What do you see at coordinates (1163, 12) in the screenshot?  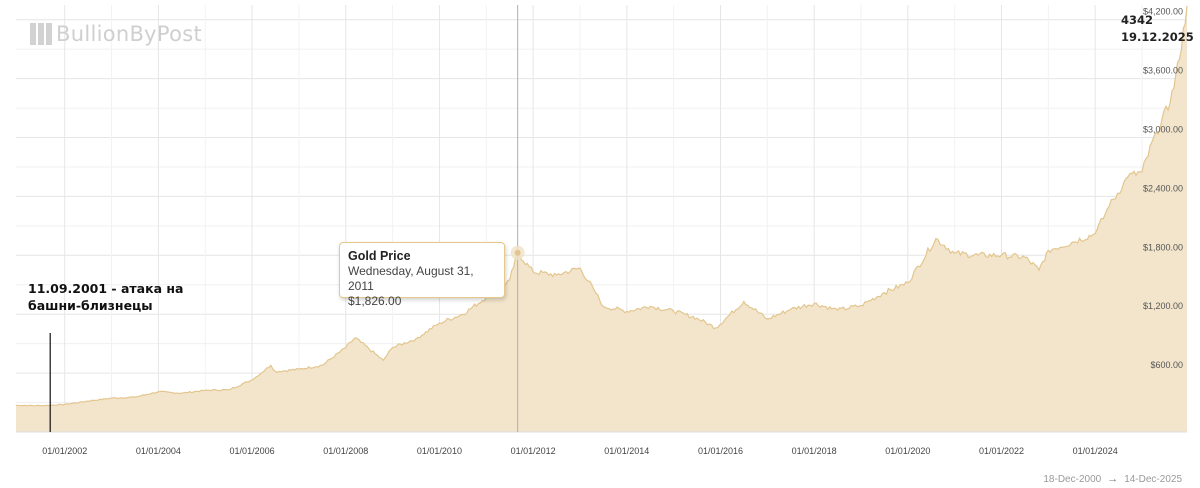 I see `y-tick-label: $4,200.00` at bounding box center [1163, 12].